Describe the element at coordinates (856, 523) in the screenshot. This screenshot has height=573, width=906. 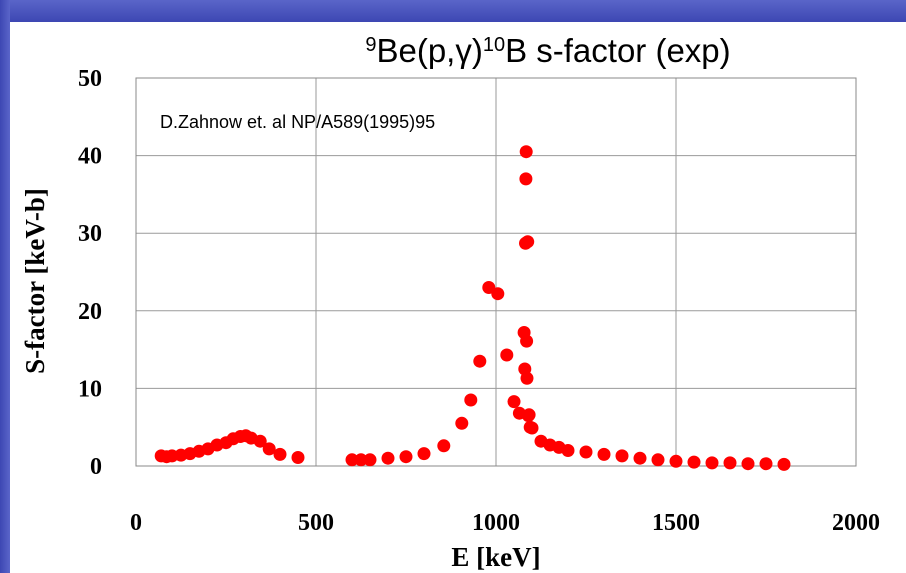
I see `x-tick-label: 2000` at that location.